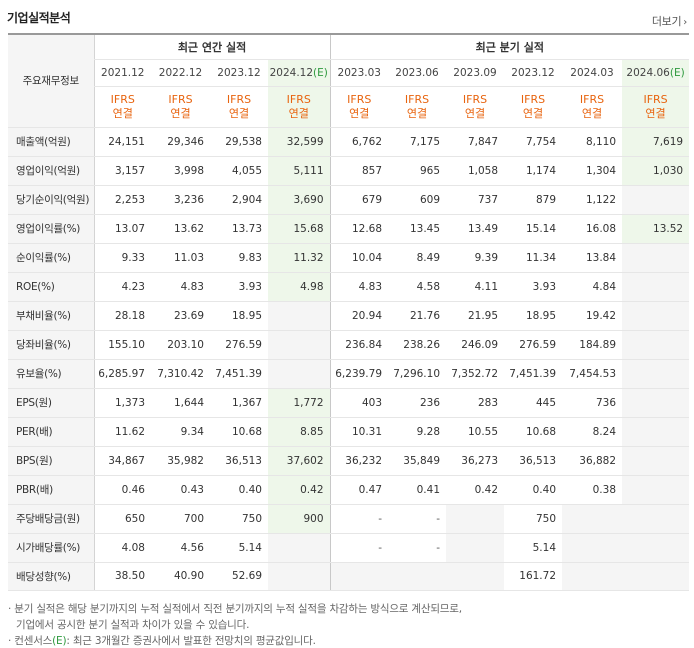 This screenshot has width=694, height=648. What do you see at coordinates (533, 258) in the screenshot?
I see `table-cell: 11.34` at bounding box center [533, 258].